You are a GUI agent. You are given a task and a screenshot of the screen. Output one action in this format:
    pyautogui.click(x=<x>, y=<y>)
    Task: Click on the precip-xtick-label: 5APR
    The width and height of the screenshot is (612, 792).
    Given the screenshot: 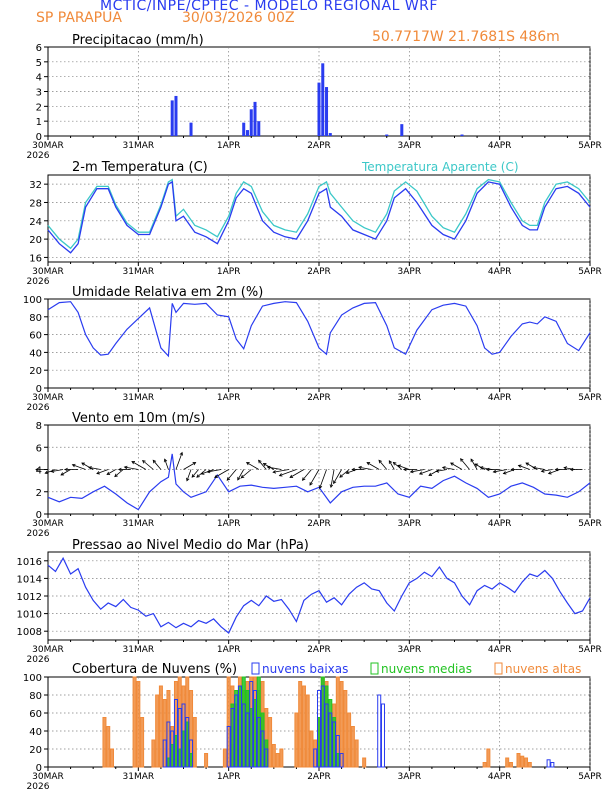 What is the action you would take?
    pyautogui.click(x=590, y=146)
    